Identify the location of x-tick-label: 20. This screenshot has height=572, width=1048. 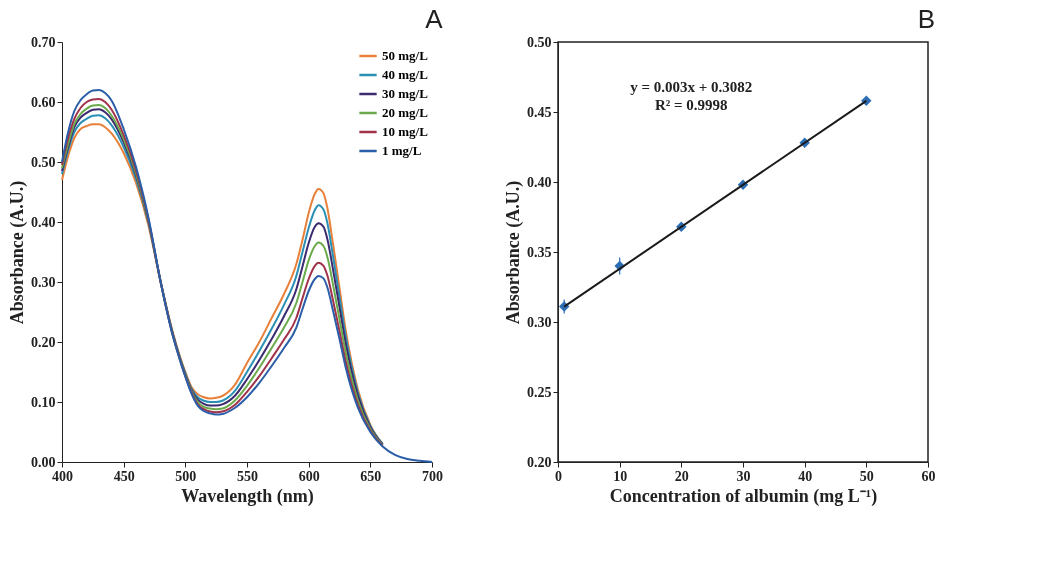
(681, 476).